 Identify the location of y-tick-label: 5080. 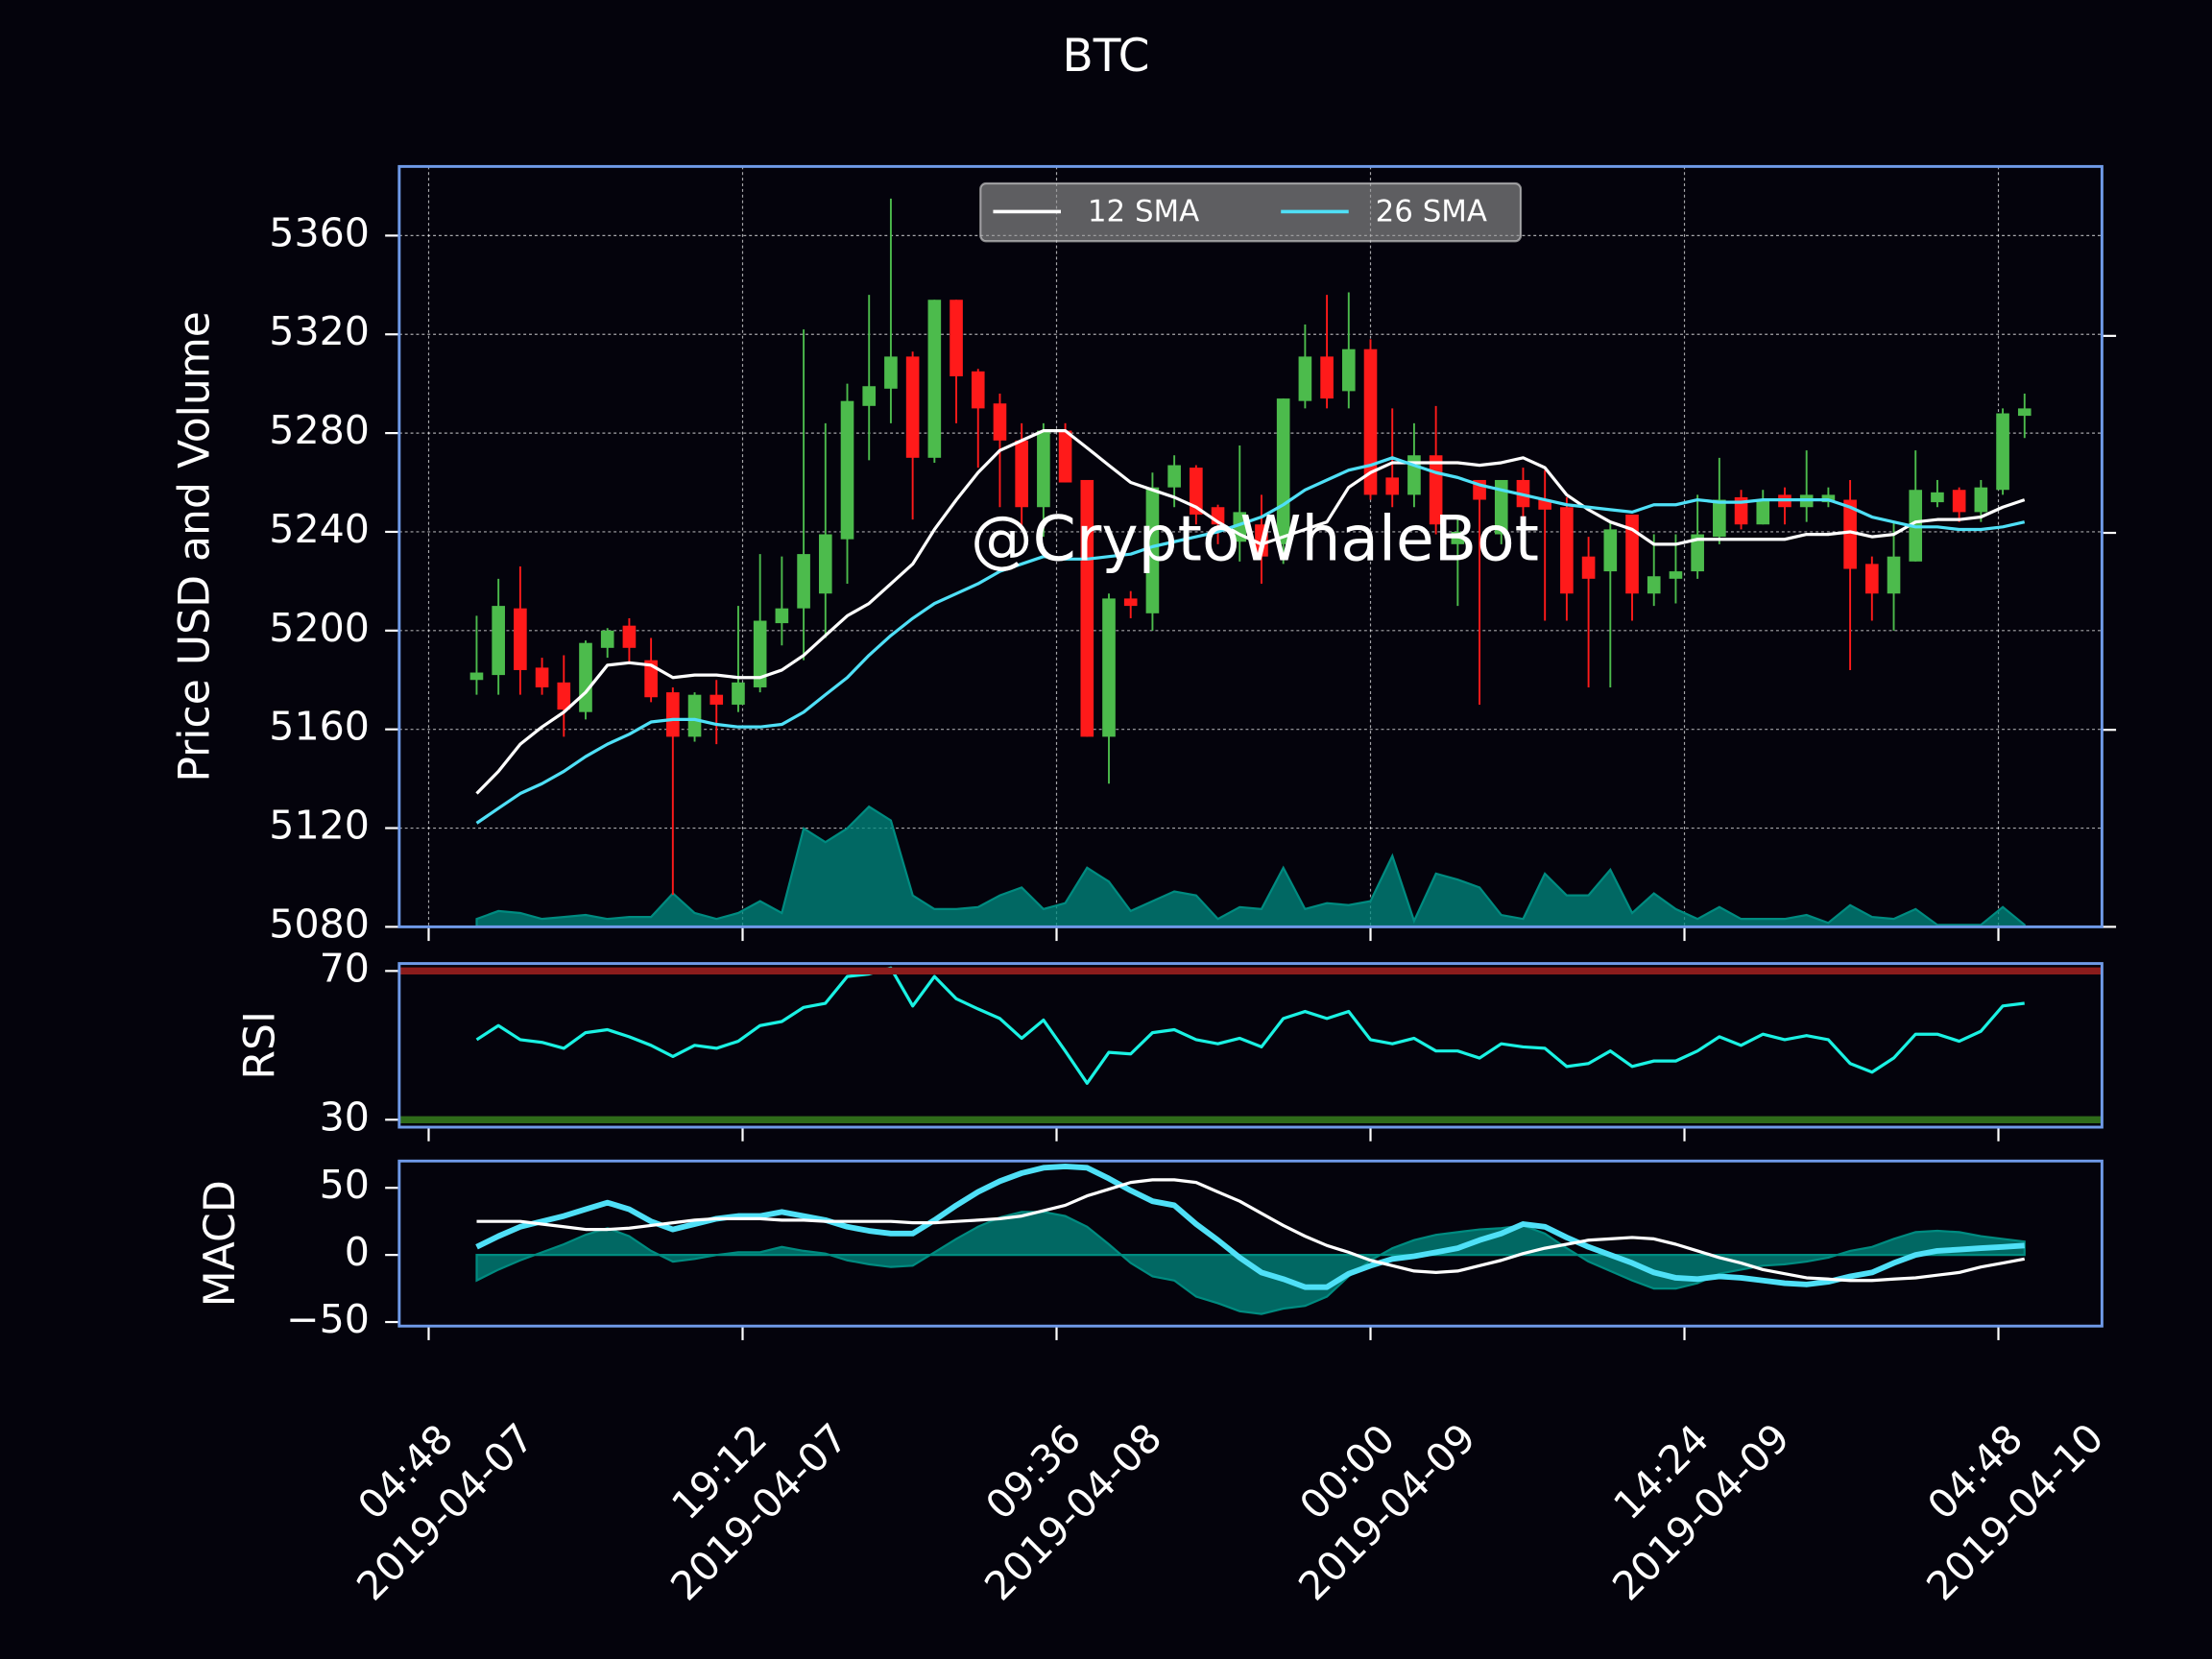
(320, 924).